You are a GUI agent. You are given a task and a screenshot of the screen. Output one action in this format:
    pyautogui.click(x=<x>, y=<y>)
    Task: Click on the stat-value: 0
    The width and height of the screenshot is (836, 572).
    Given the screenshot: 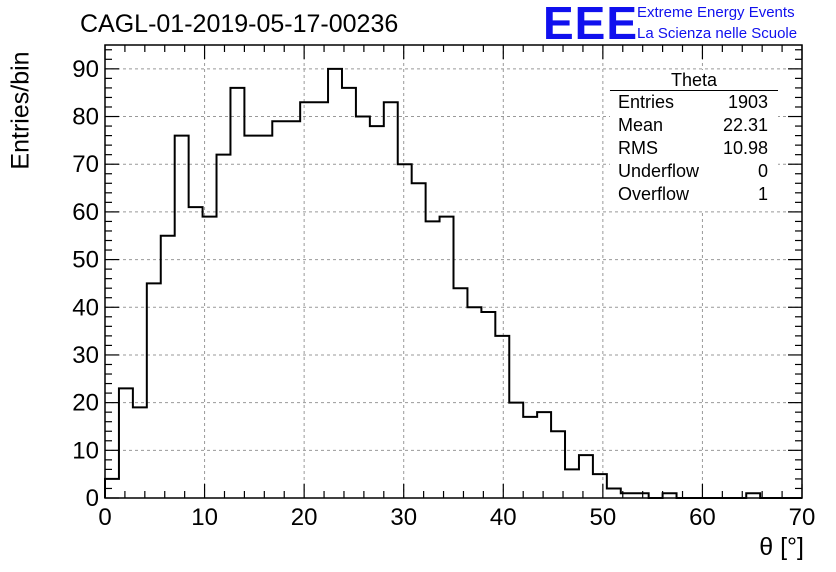 What is the action you would take?
    pyautogui.click(x=762, y=171)
    